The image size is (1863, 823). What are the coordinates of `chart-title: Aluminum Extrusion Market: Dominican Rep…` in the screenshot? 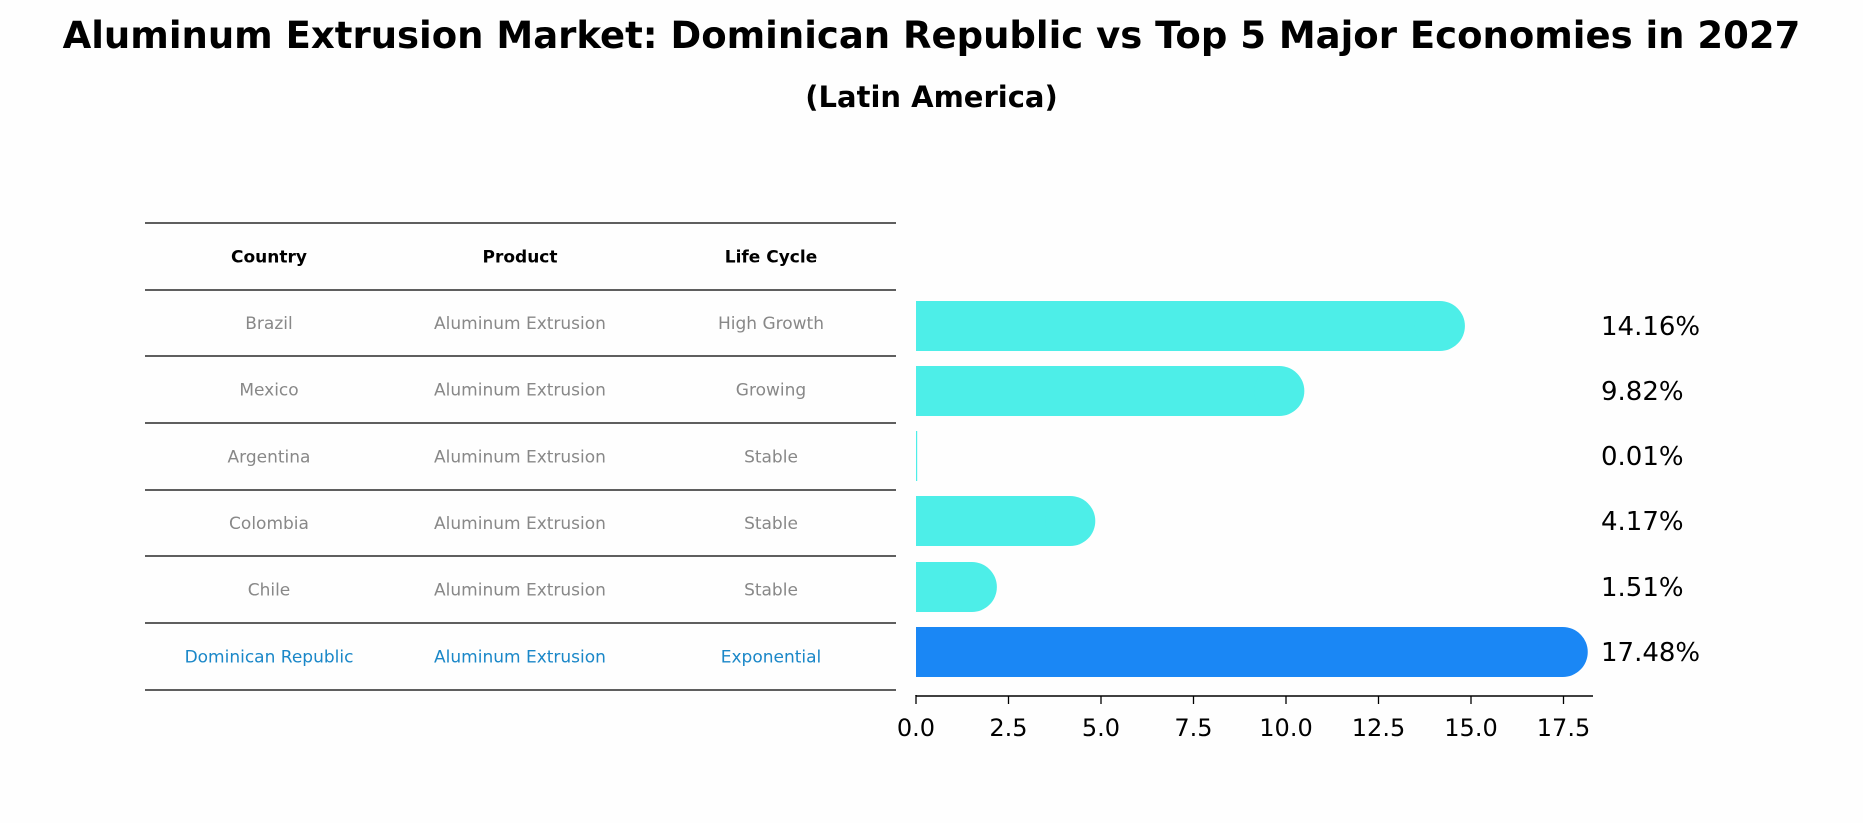 It's located at (931, 35).